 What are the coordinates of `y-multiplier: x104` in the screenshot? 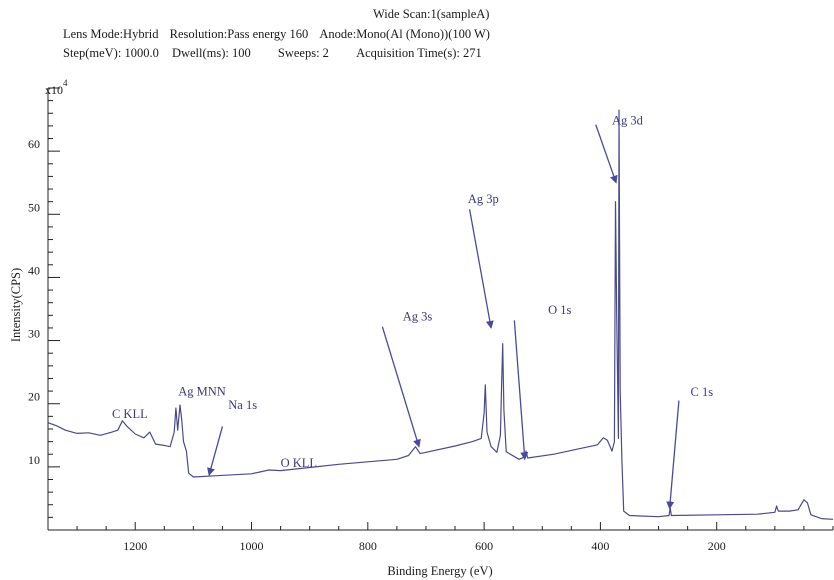 It's located at (56, 87).